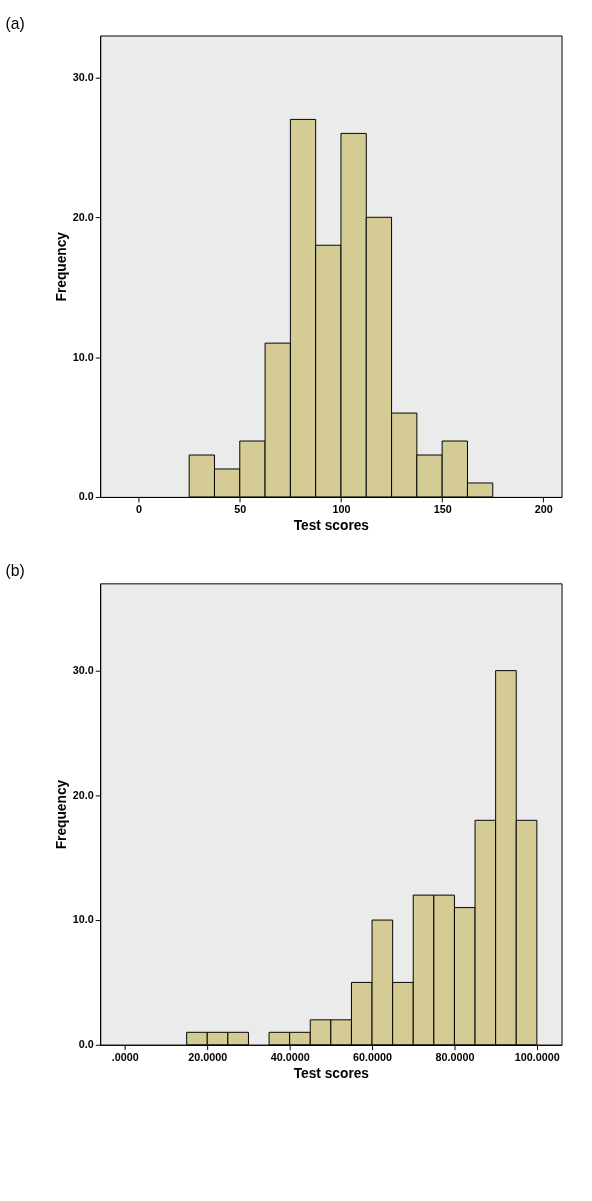 This screenshot has height=1201, width=592. What do you see at coordinates (15, 571) in the screenshot?
I see `chart-title: (b)` at bounding box center [15, 571].